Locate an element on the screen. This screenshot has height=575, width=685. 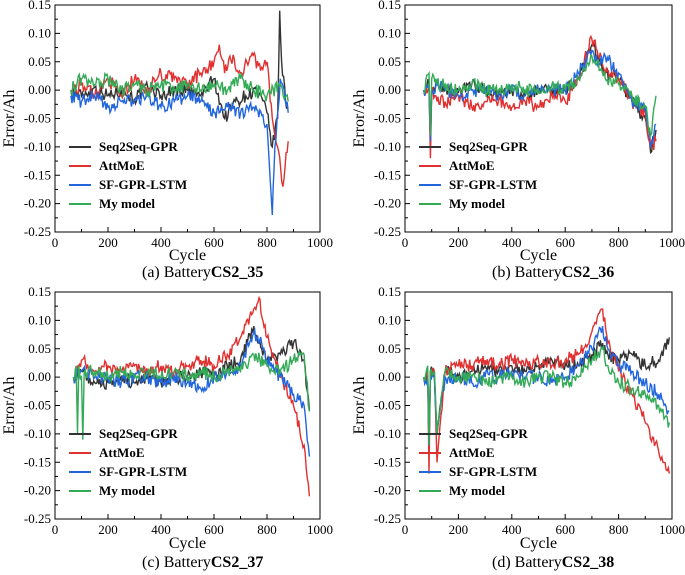
panel-caption: (a) BatteryCS2_35 is located at coordinates (202, 272).